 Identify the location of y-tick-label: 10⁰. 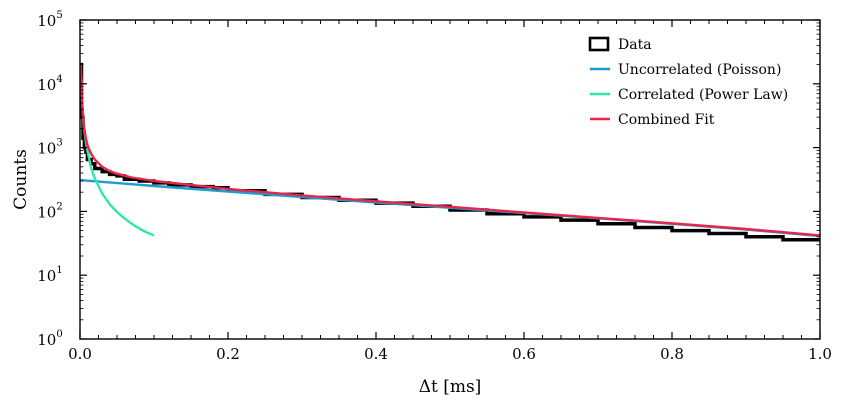
(49, 339).